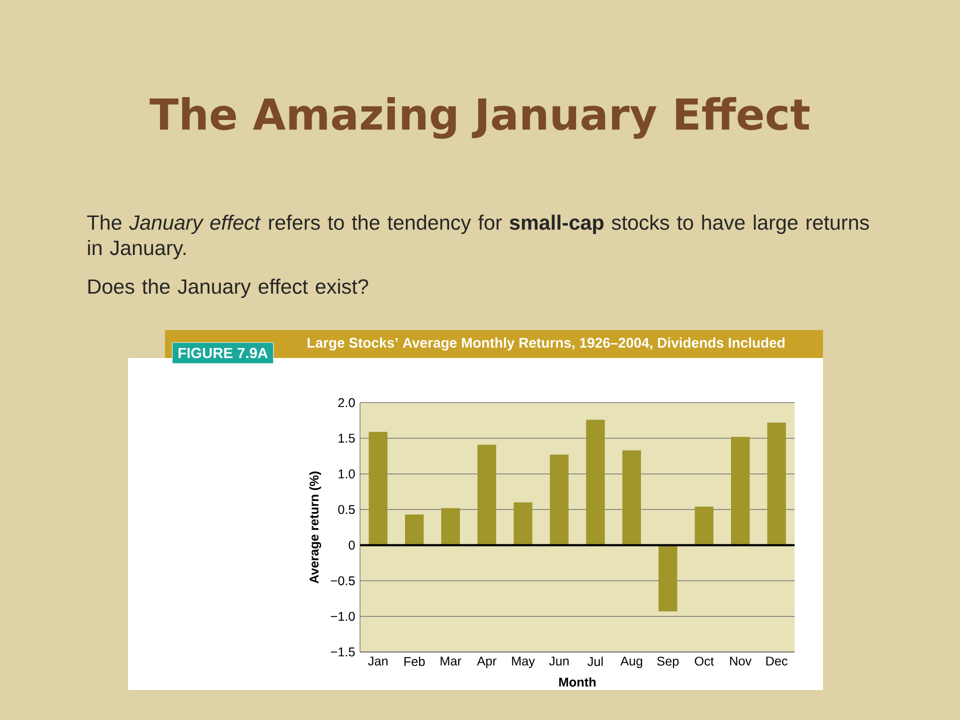 This screenshot has height=720, width=960. Describe the element at coordinates (414, 661) in the screenshot. I see `x-tick-label: Feb` at that location.